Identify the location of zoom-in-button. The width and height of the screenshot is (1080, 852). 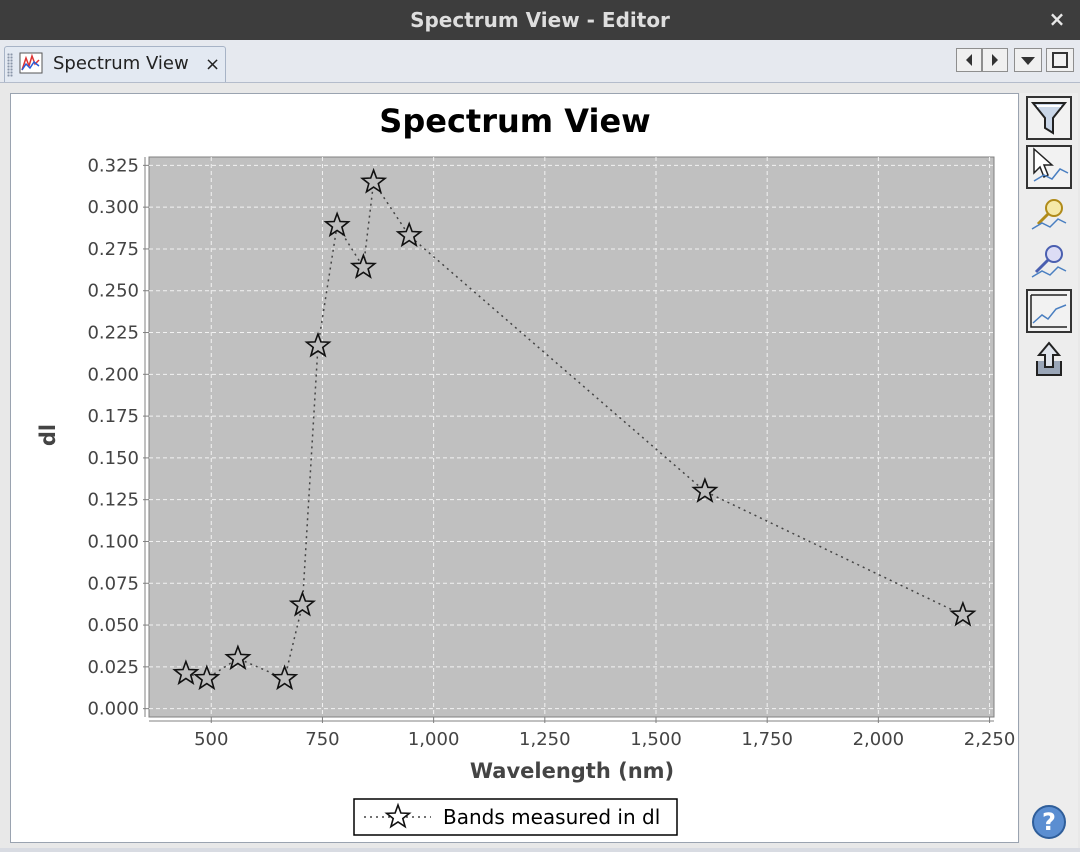
(1049, 215).